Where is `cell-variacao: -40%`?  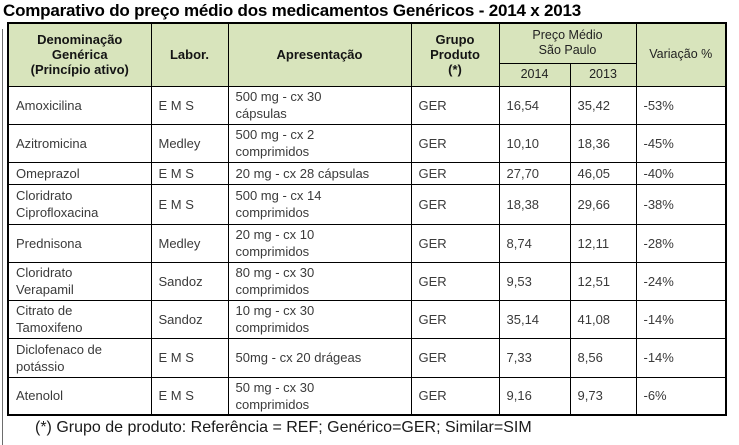
cell-variacao: -40% is located at coordinates (681, 173).